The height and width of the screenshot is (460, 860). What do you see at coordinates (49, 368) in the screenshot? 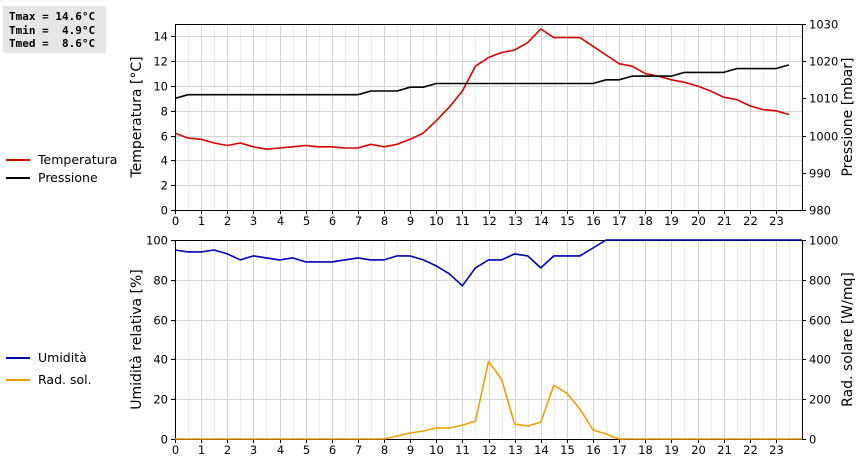
I see `legend-humidity-radiation: Umidità Rad. sol.` at bounding box center [49, 368].